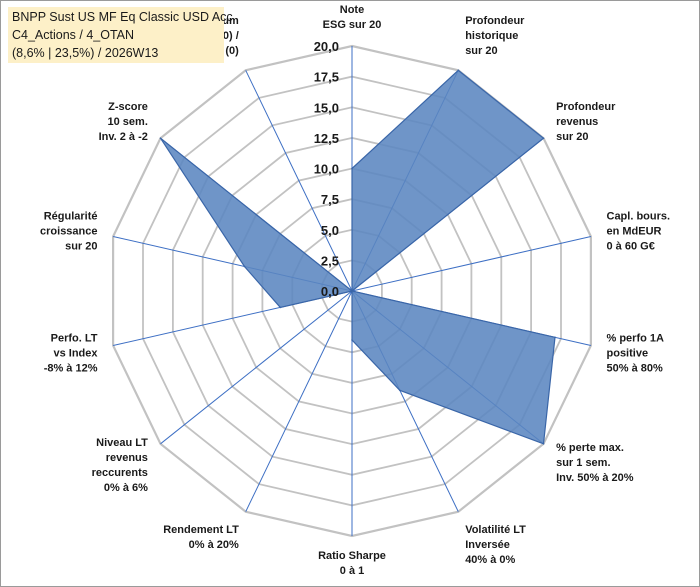 The image size is (700, 587). Describe the element at coordinates (639, 217) in the screenshot. I see `axis-label-line: Capl. bours.` at that location.